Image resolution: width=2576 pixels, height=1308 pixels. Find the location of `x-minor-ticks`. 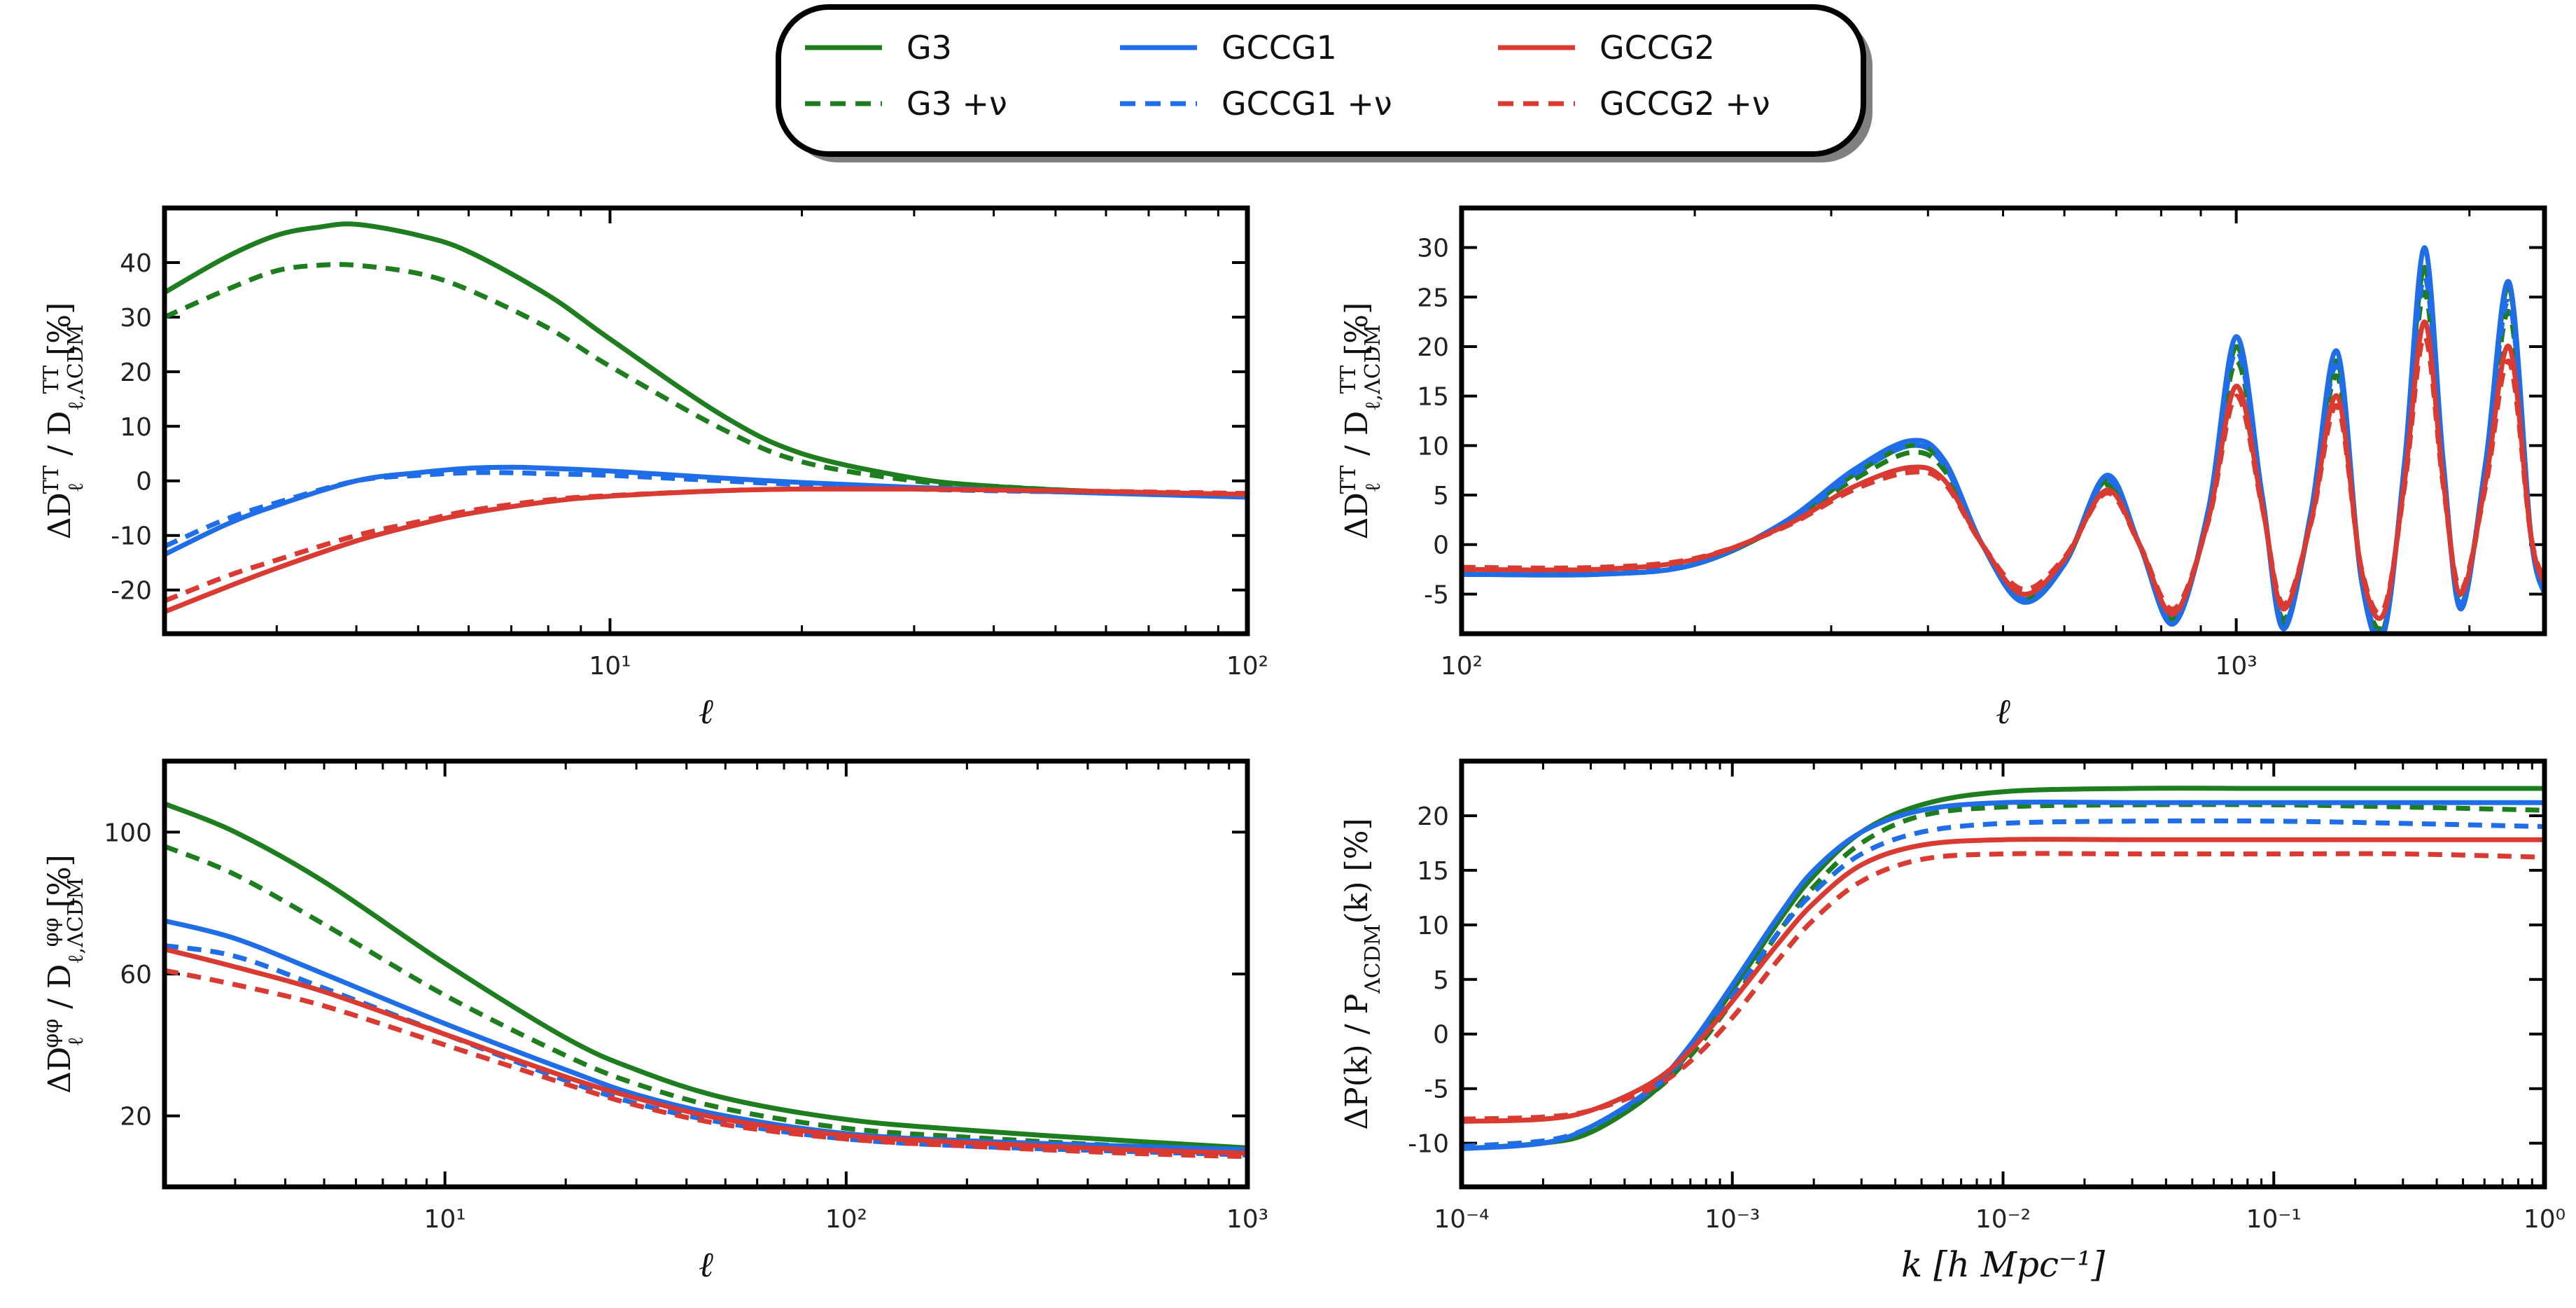

x-minor-ticks is located at coordinates (2082, 421).